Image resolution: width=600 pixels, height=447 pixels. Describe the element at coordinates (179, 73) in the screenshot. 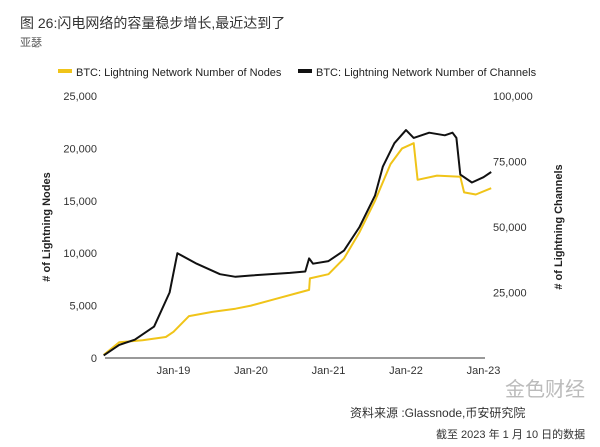

I see `legend-label-nodes: BTC: Lightning Network Number of Nodes` at that location.